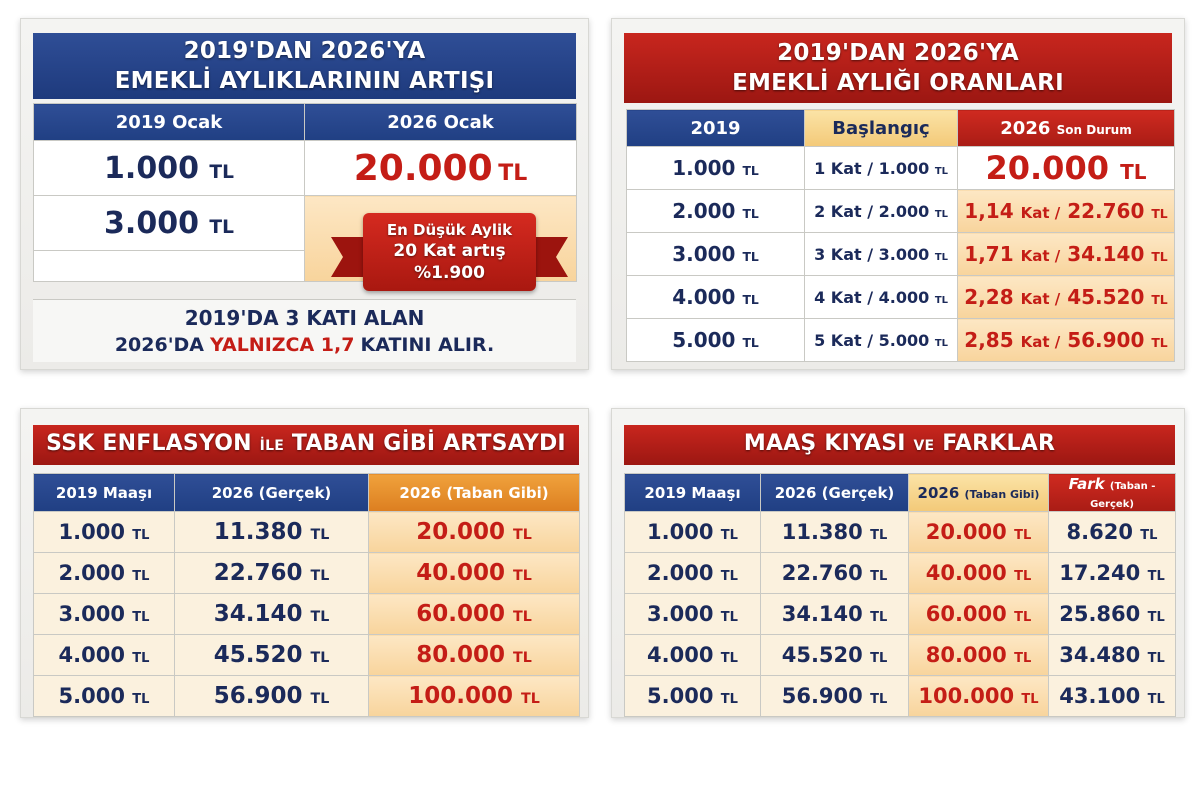 The height and width of the screenshot is (800, 1200). Describe the element at coordinates (449, 252) in the screenshot. I see `ribbon-body` at that location.